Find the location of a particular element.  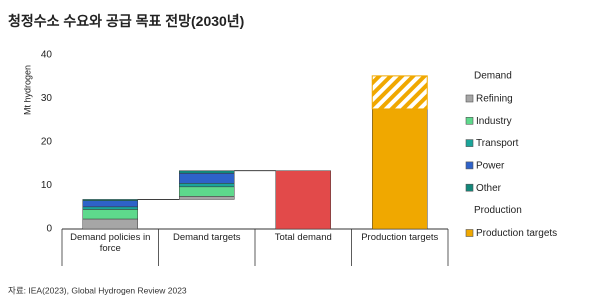

x-tick-label: Demand policies in force is located at coordinates (110, 243).